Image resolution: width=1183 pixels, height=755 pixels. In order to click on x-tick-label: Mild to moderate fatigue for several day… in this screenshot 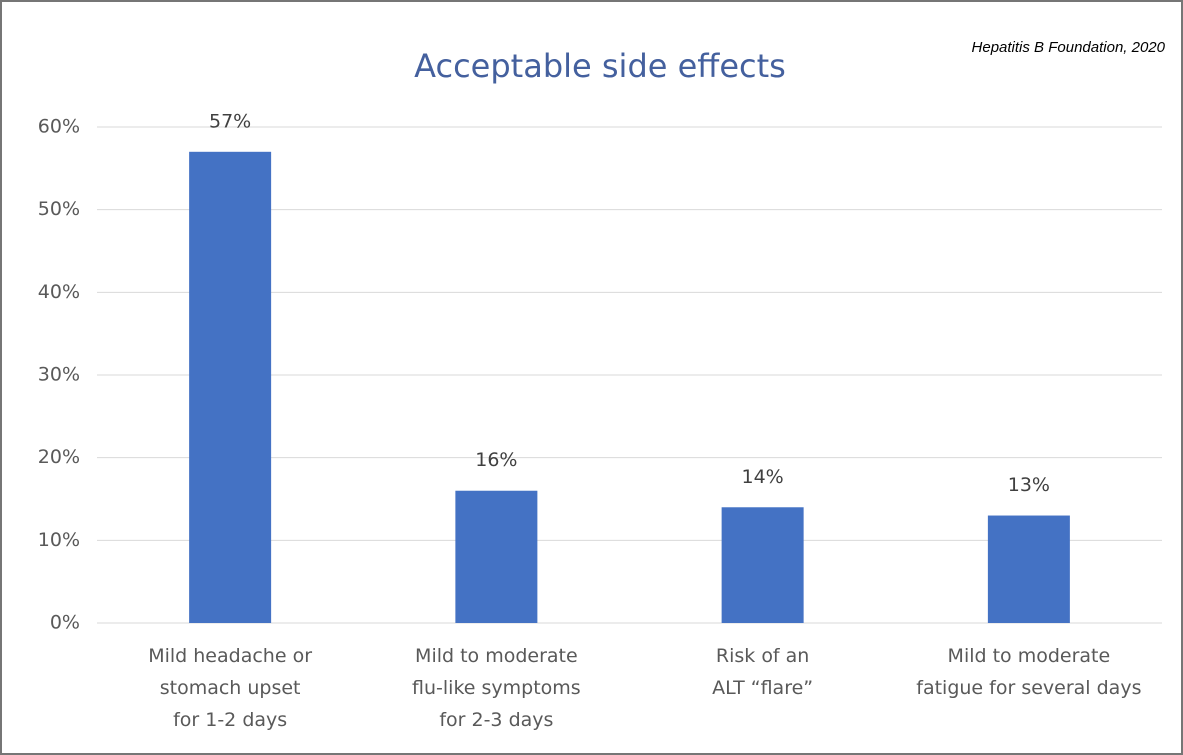, I will do `click(1029, 672)`.